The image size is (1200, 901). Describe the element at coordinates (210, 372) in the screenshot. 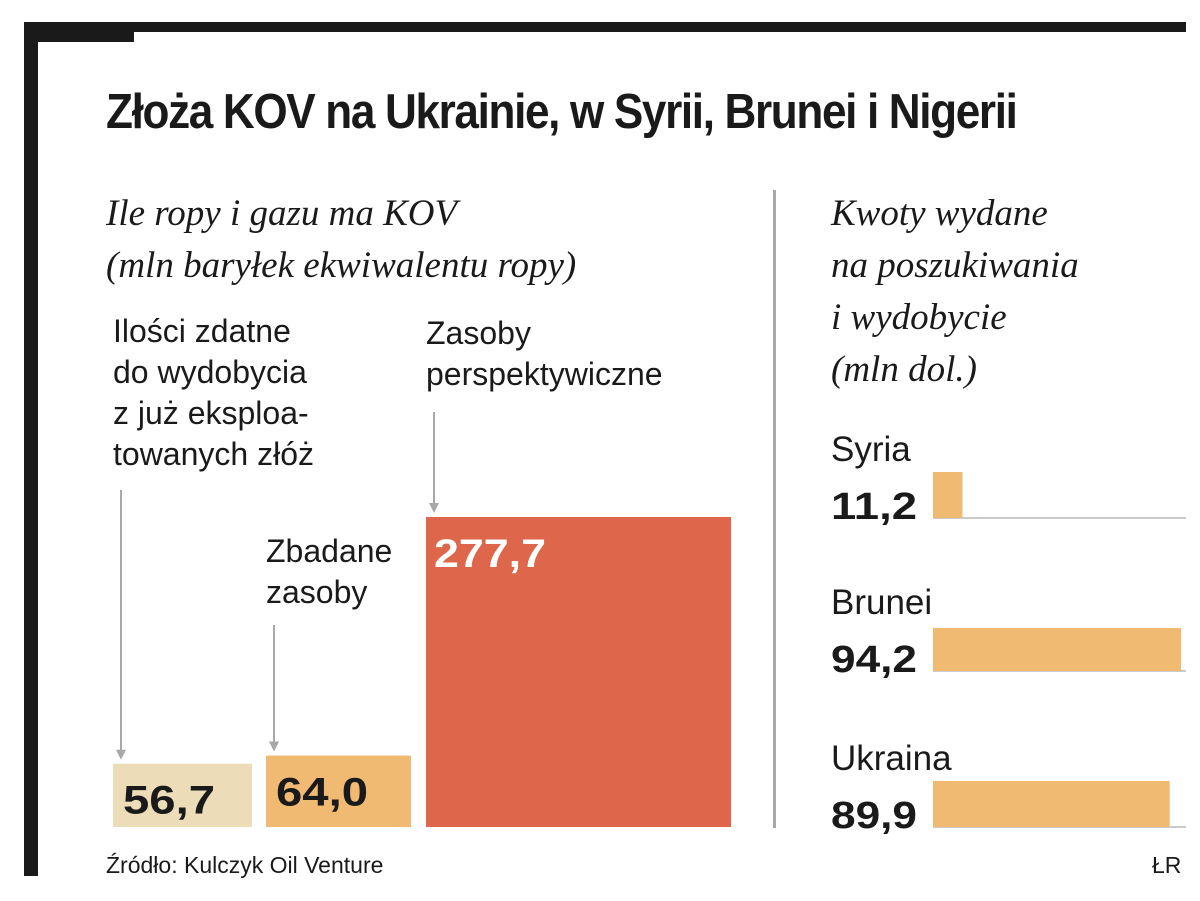

I see `category-label-1-line-2: do wydobycia` at that location.